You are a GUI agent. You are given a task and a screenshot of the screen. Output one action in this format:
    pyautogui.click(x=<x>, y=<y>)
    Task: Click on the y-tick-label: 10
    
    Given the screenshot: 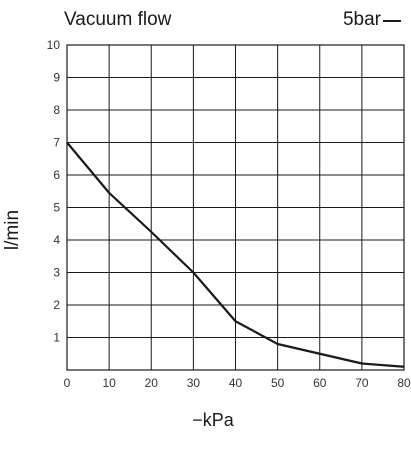 What is the action you would take?
    pyautogui.click(x=54, y=45)
    